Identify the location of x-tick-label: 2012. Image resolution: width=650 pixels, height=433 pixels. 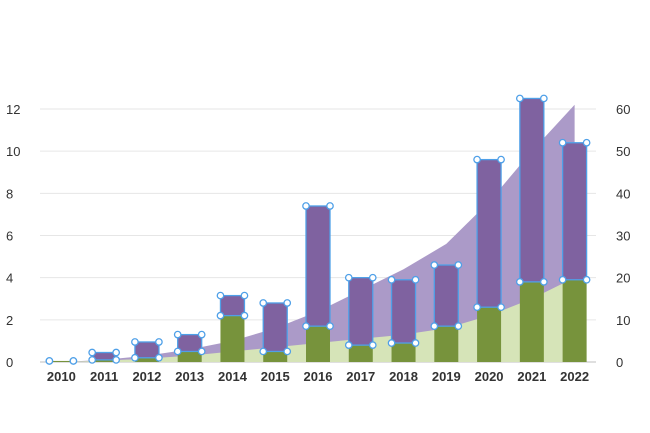
(146, 376).